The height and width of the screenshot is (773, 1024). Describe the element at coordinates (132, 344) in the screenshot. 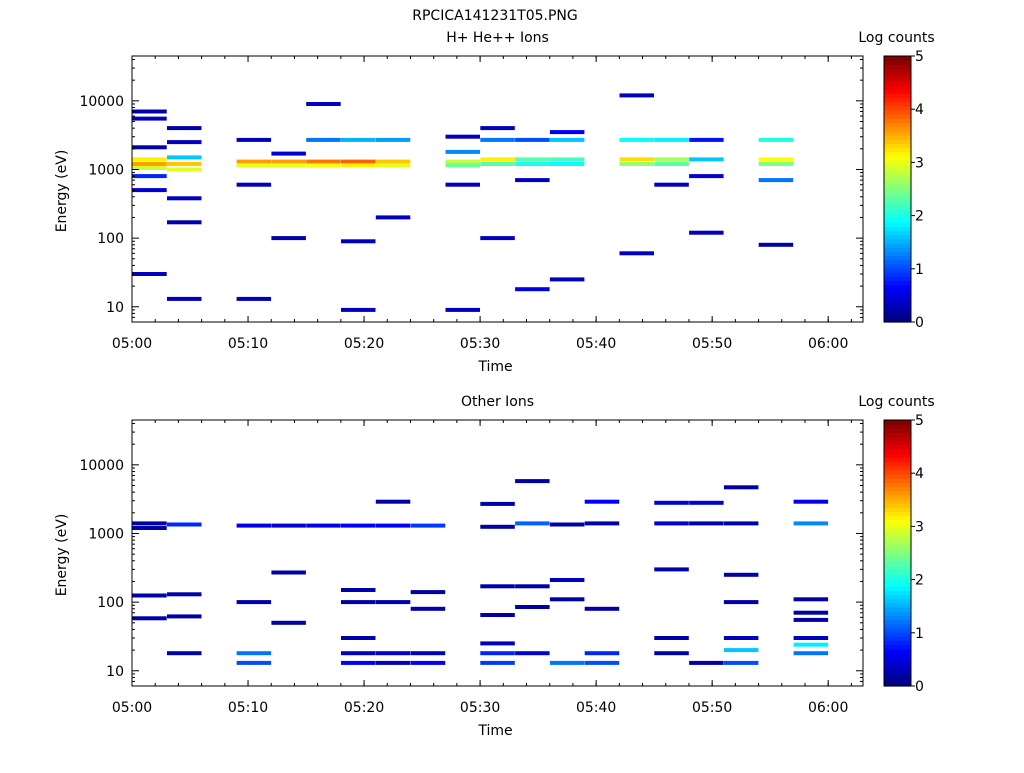

I see `x-tick-label: 05:00` at that location.